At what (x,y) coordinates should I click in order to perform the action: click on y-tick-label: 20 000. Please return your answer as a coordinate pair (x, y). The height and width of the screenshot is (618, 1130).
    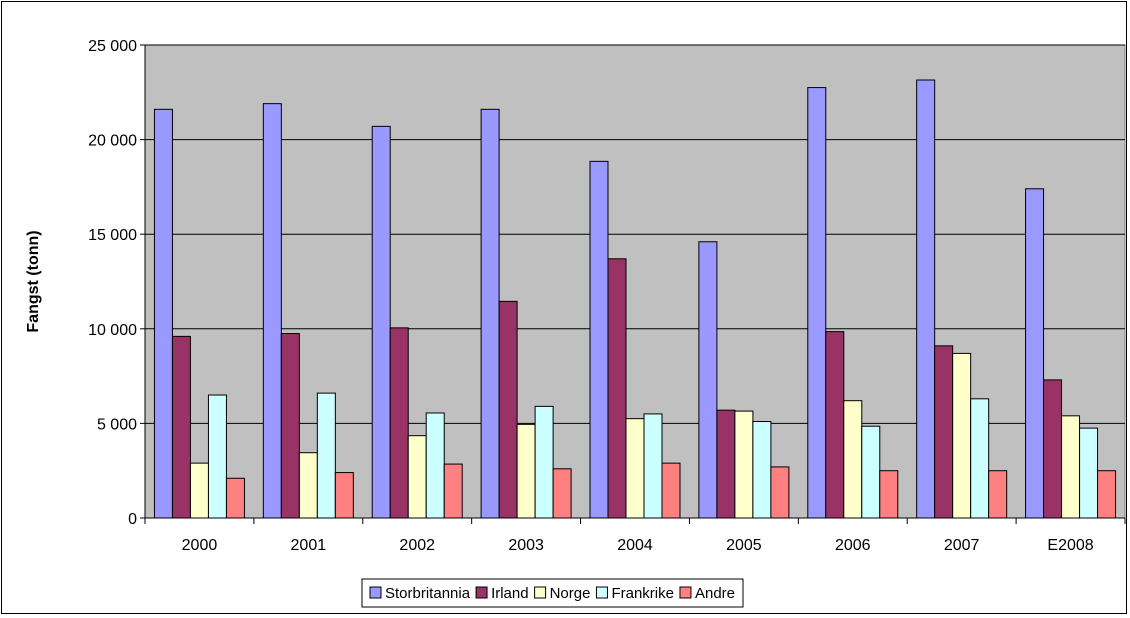
    Looking at the image, I should click on (112, 141).